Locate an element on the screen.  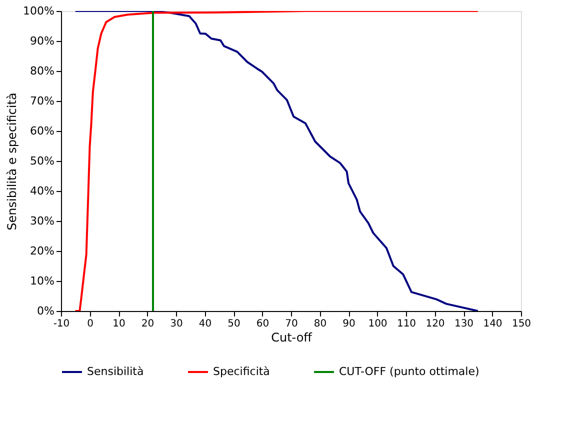
x-tick-label: 100 is located at coordinates (378, 324).